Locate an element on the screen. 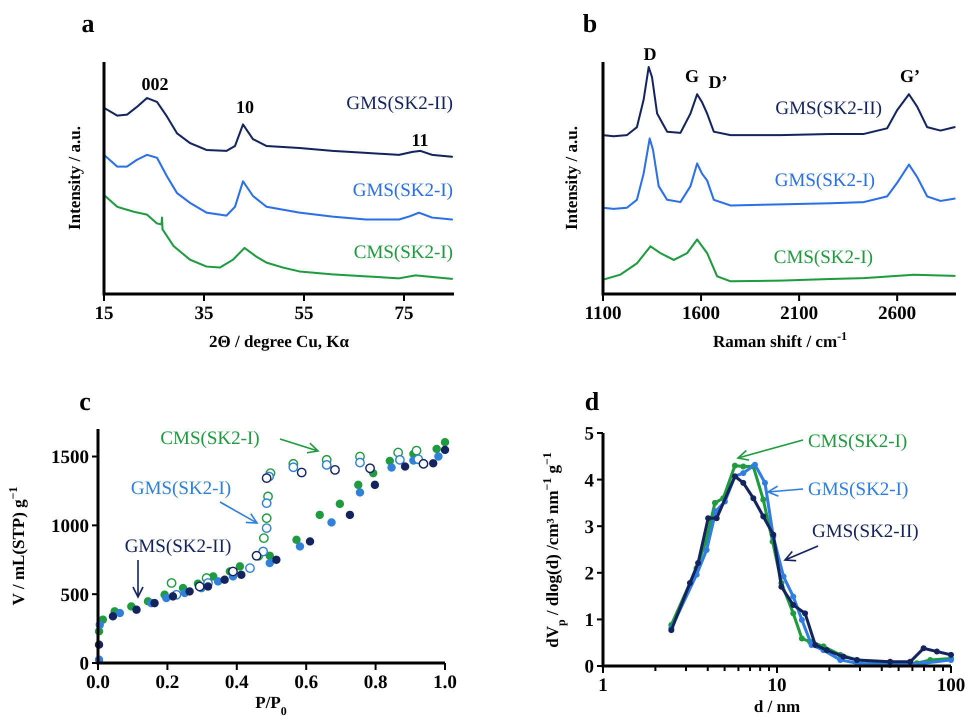  x-axis-title: d / nm is located at coordinates (777, 706).